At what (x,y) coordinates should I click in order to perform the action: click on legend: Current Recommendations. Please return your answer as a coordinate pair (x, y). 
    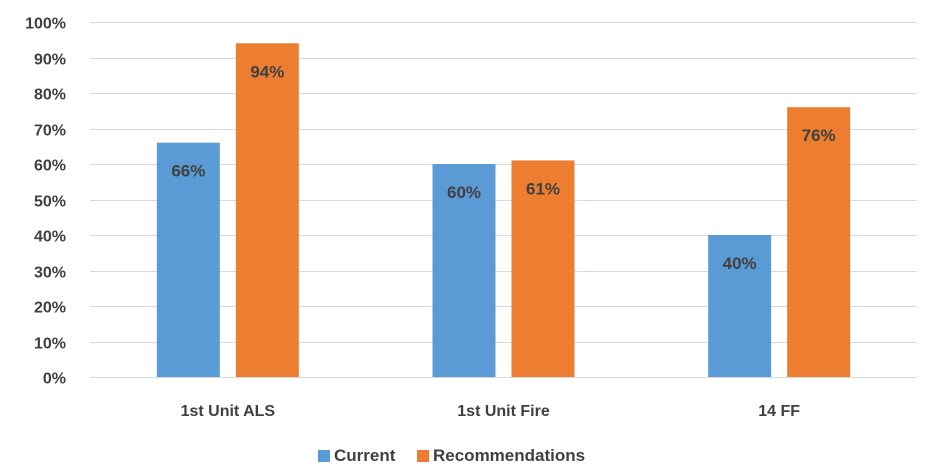
    Looking at the image, I should click on (451, 455).